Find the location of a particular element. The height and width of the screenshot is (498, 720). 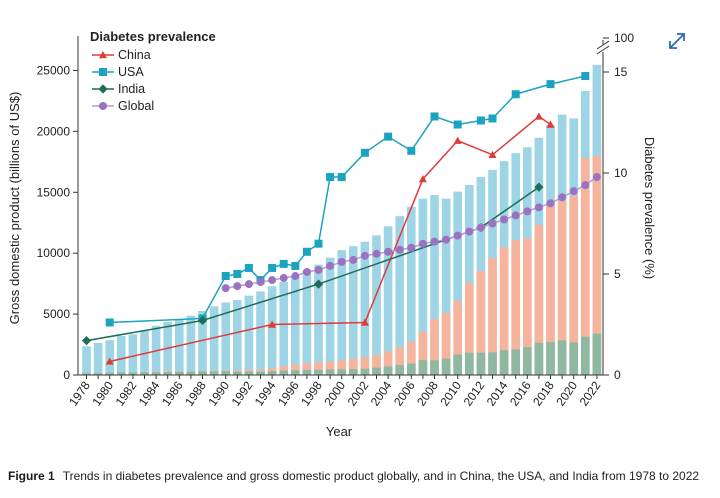

x-axis-tick-label: 1980 is located at coordinates (102, 393).